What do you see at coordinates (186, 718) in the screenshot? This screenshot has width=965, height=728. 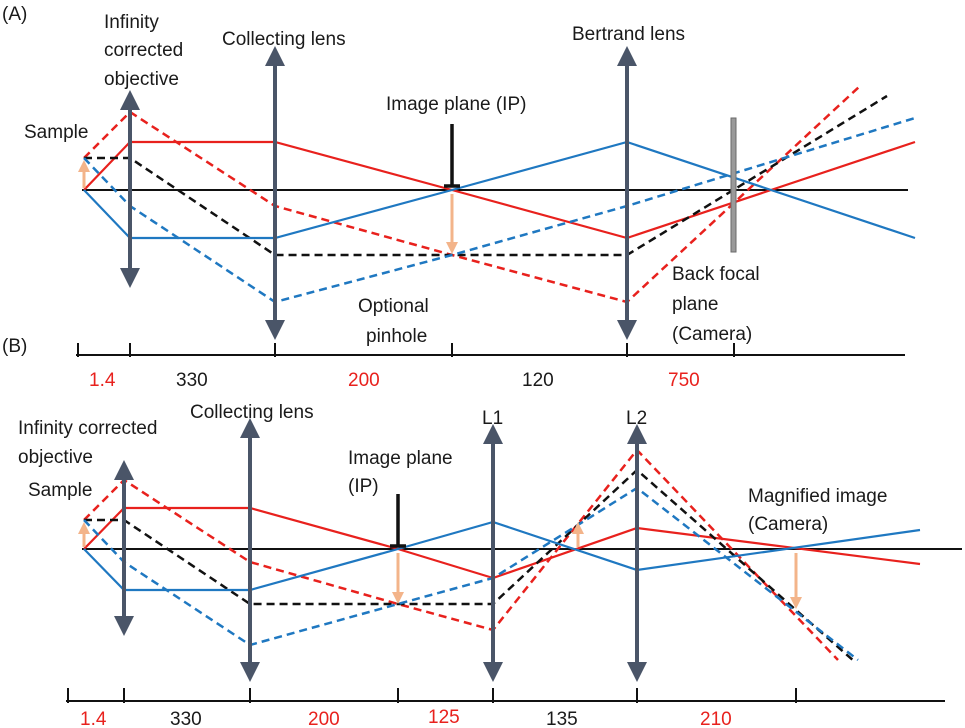 I see `distance-b-2: 330` at bounding box center [186, 718].